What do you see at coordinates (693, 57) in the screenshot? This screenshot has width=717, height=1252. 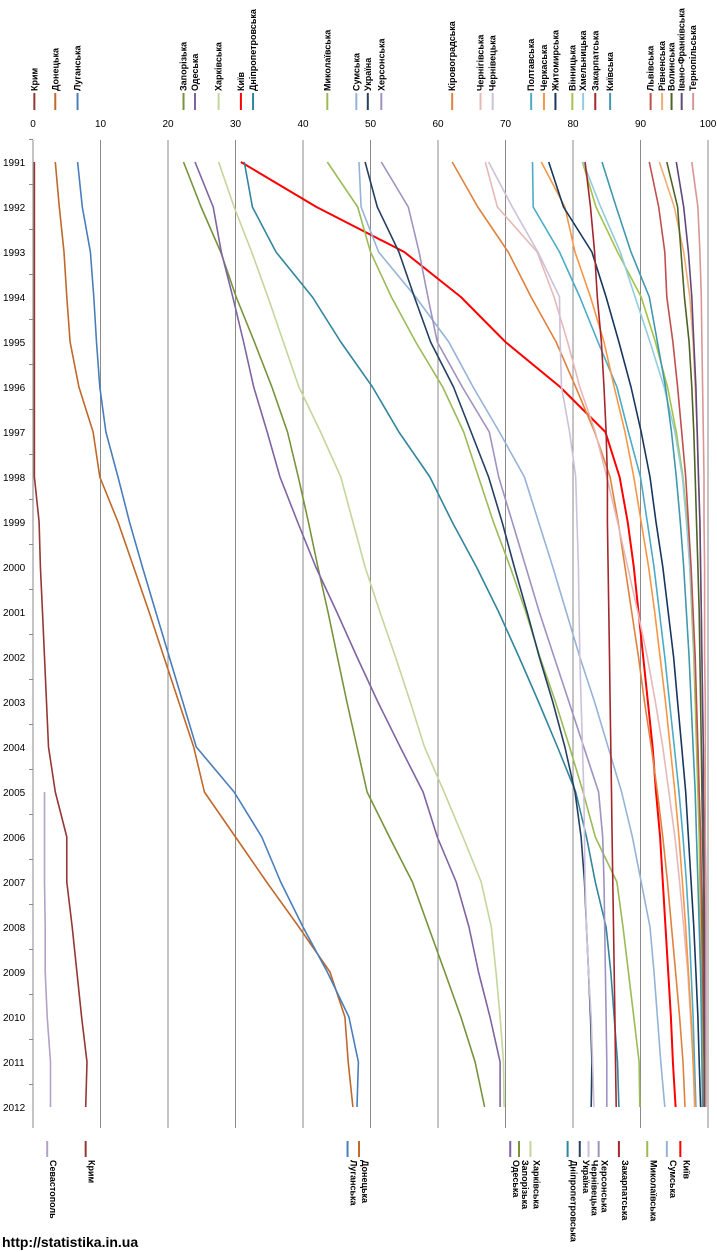 I see `top-legend-label: Тернопільська` at bounding box center [693, 57].